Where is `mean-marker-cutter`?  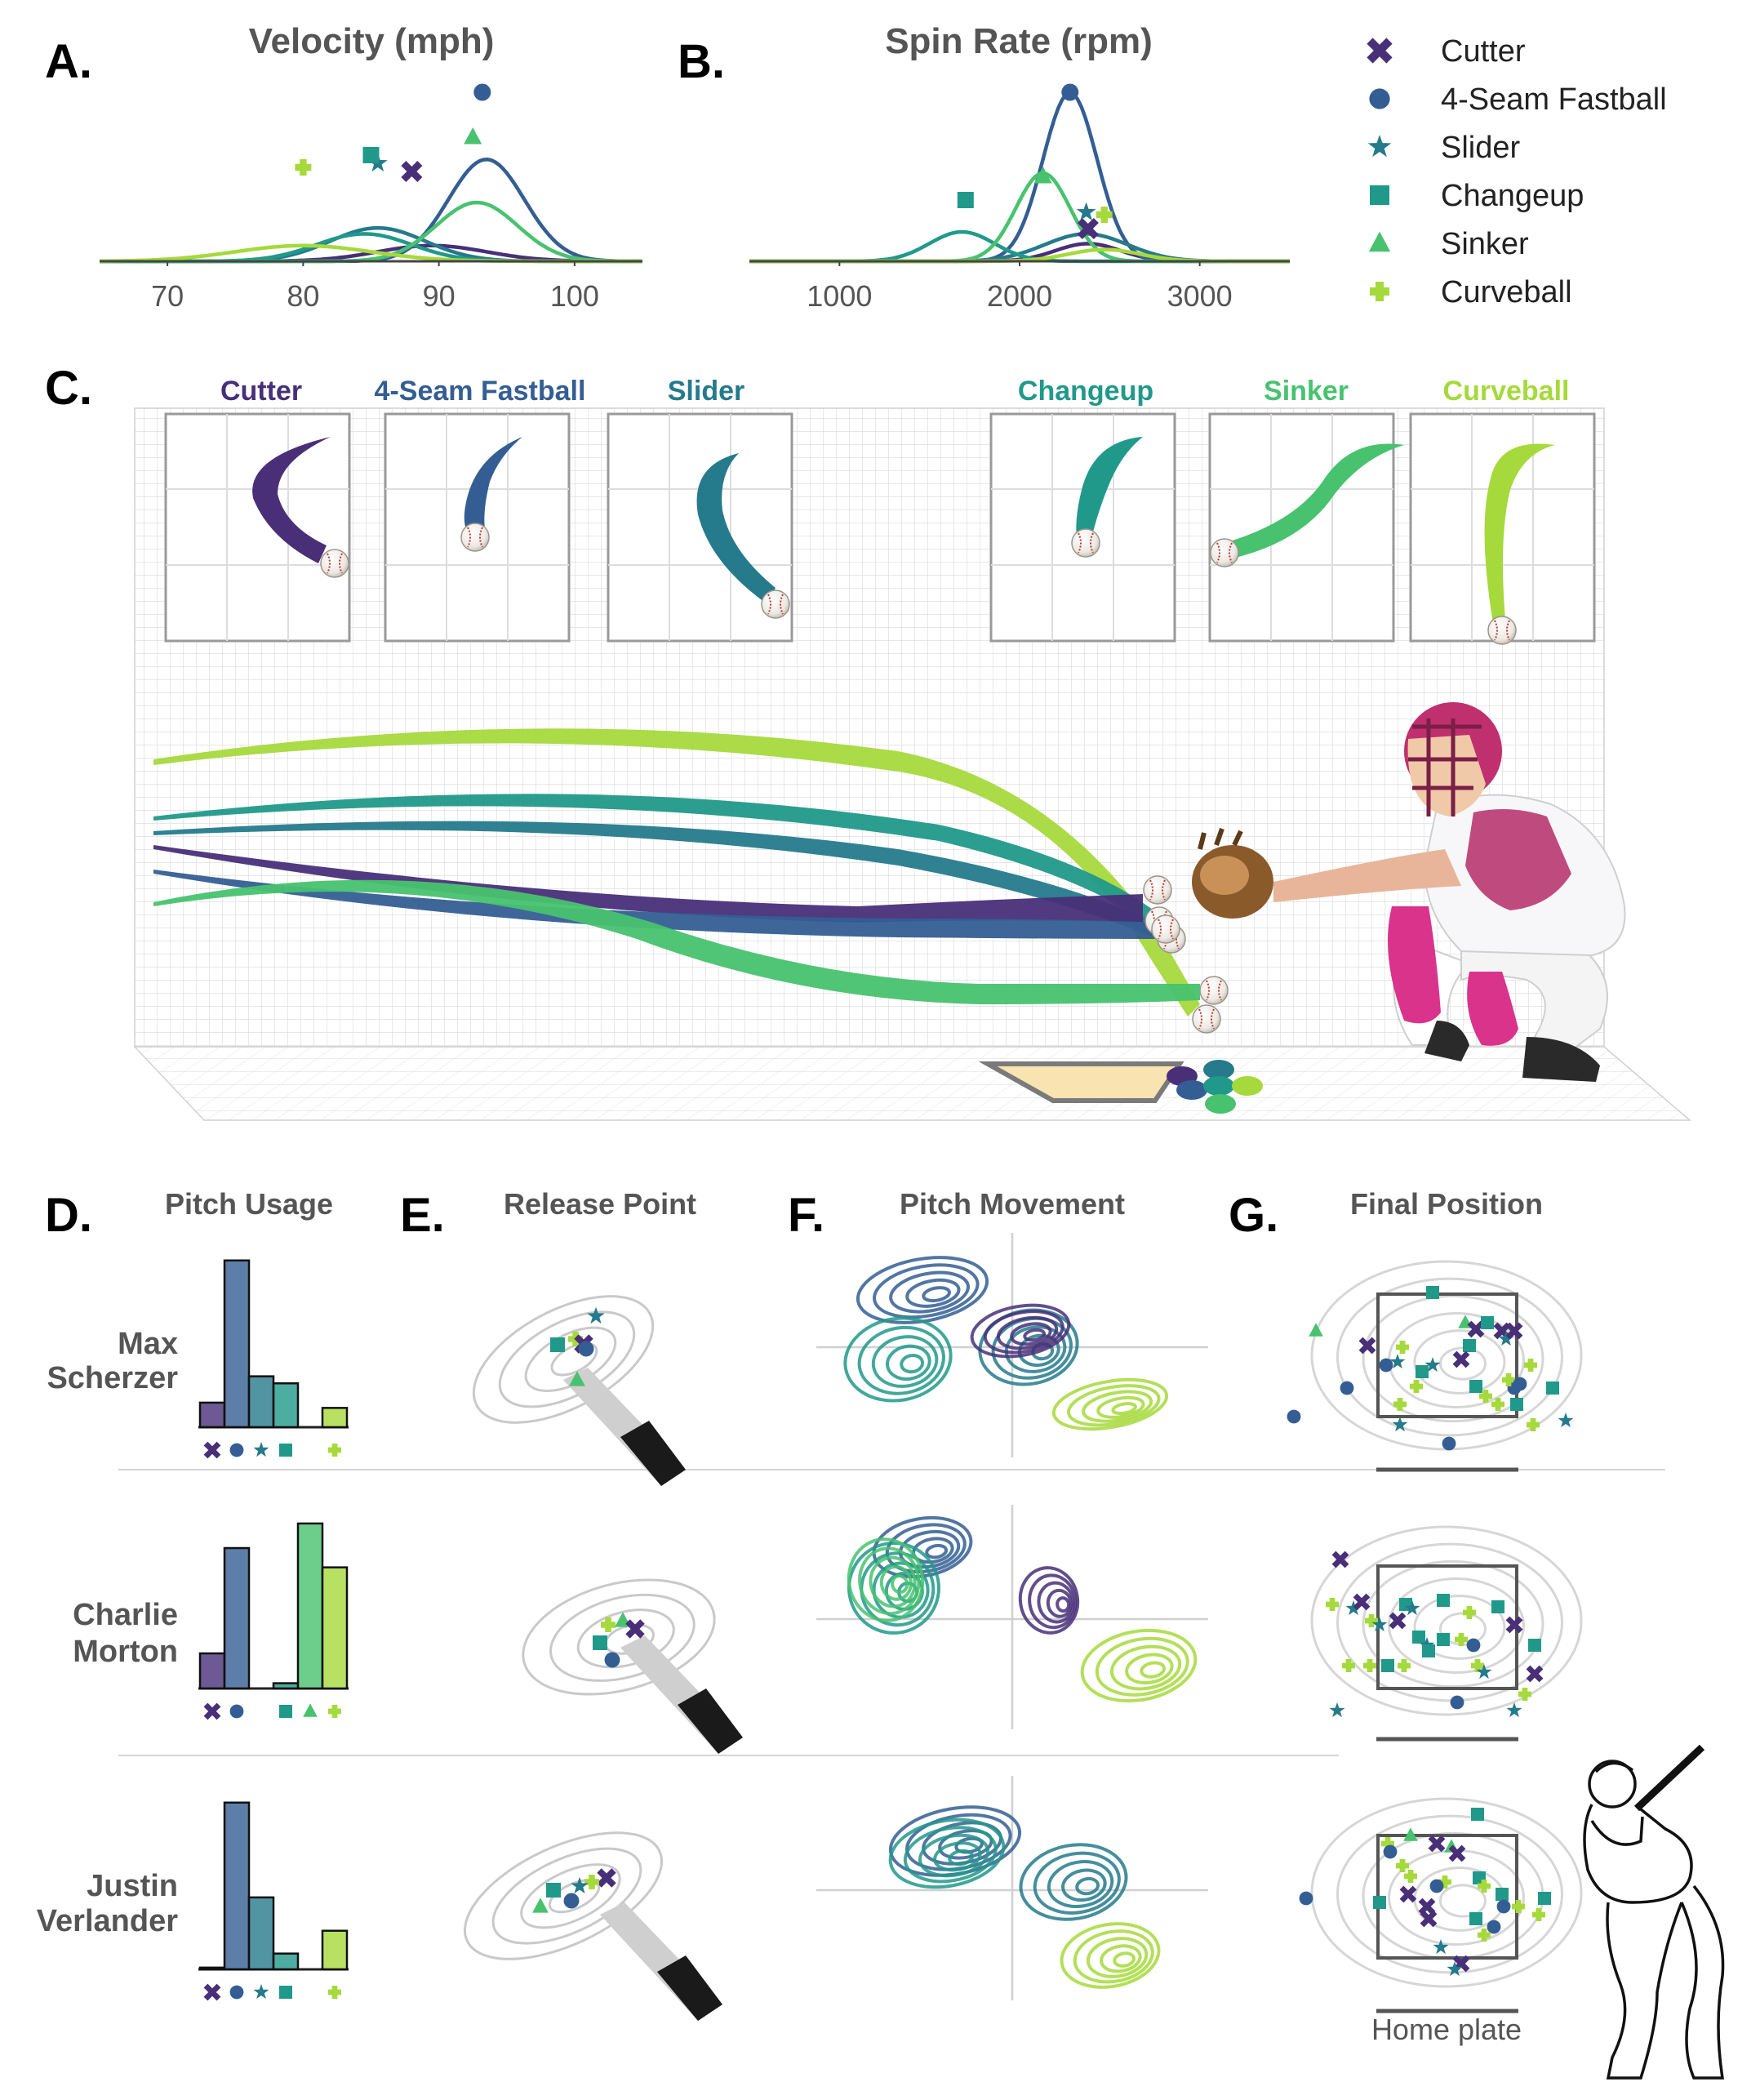
mean-marker-cutter is located at coordinates (412, 171).